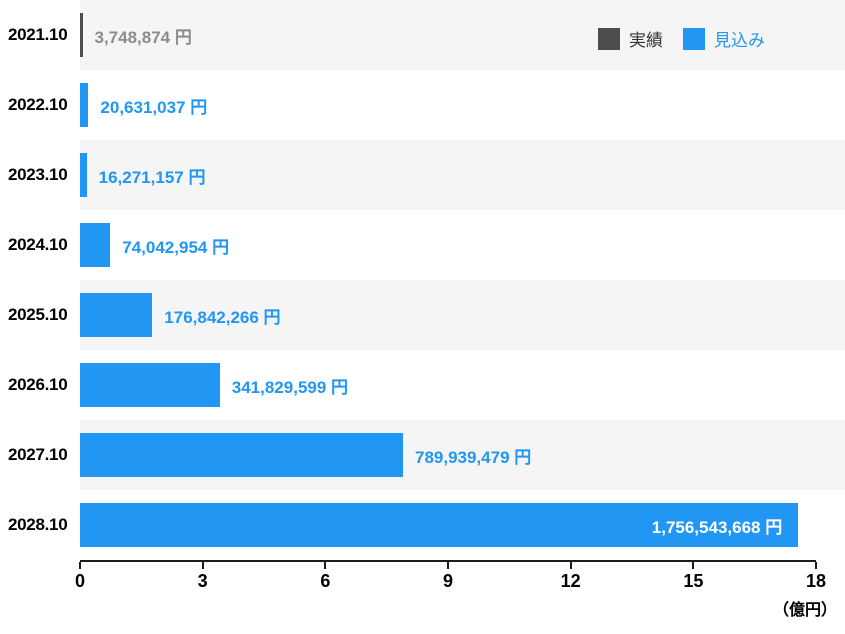 The width and height of the screenshot is (845, 634). I want to click on category-label: 2026.10, so click(38, 384).